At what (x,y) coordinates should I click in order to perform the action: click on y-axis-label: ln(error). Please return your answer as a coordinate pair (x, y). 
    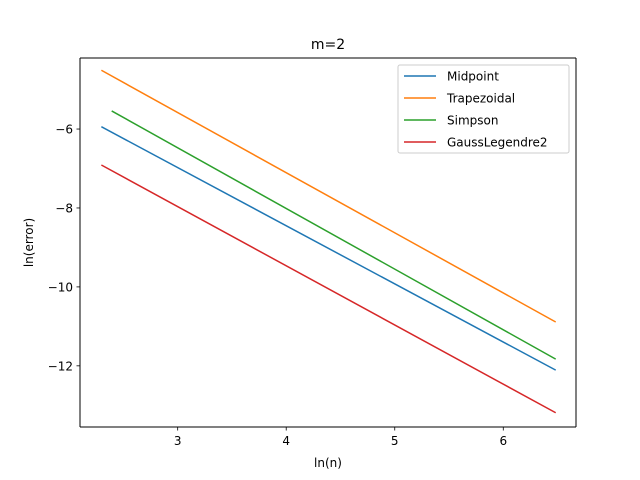
    Looking at the image, I should click on (29, 242).